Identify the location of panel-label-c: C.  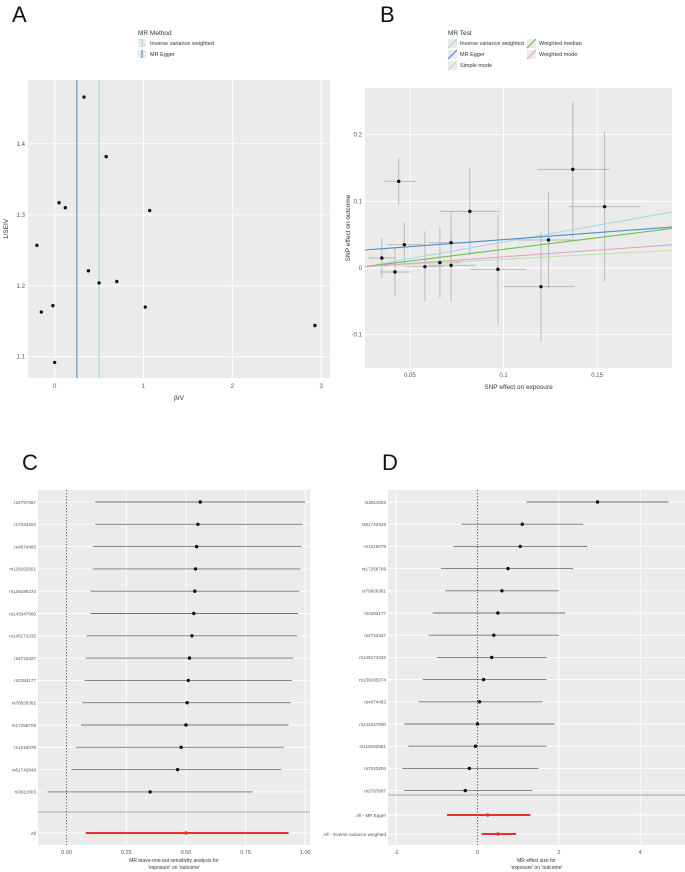
(30, 462).